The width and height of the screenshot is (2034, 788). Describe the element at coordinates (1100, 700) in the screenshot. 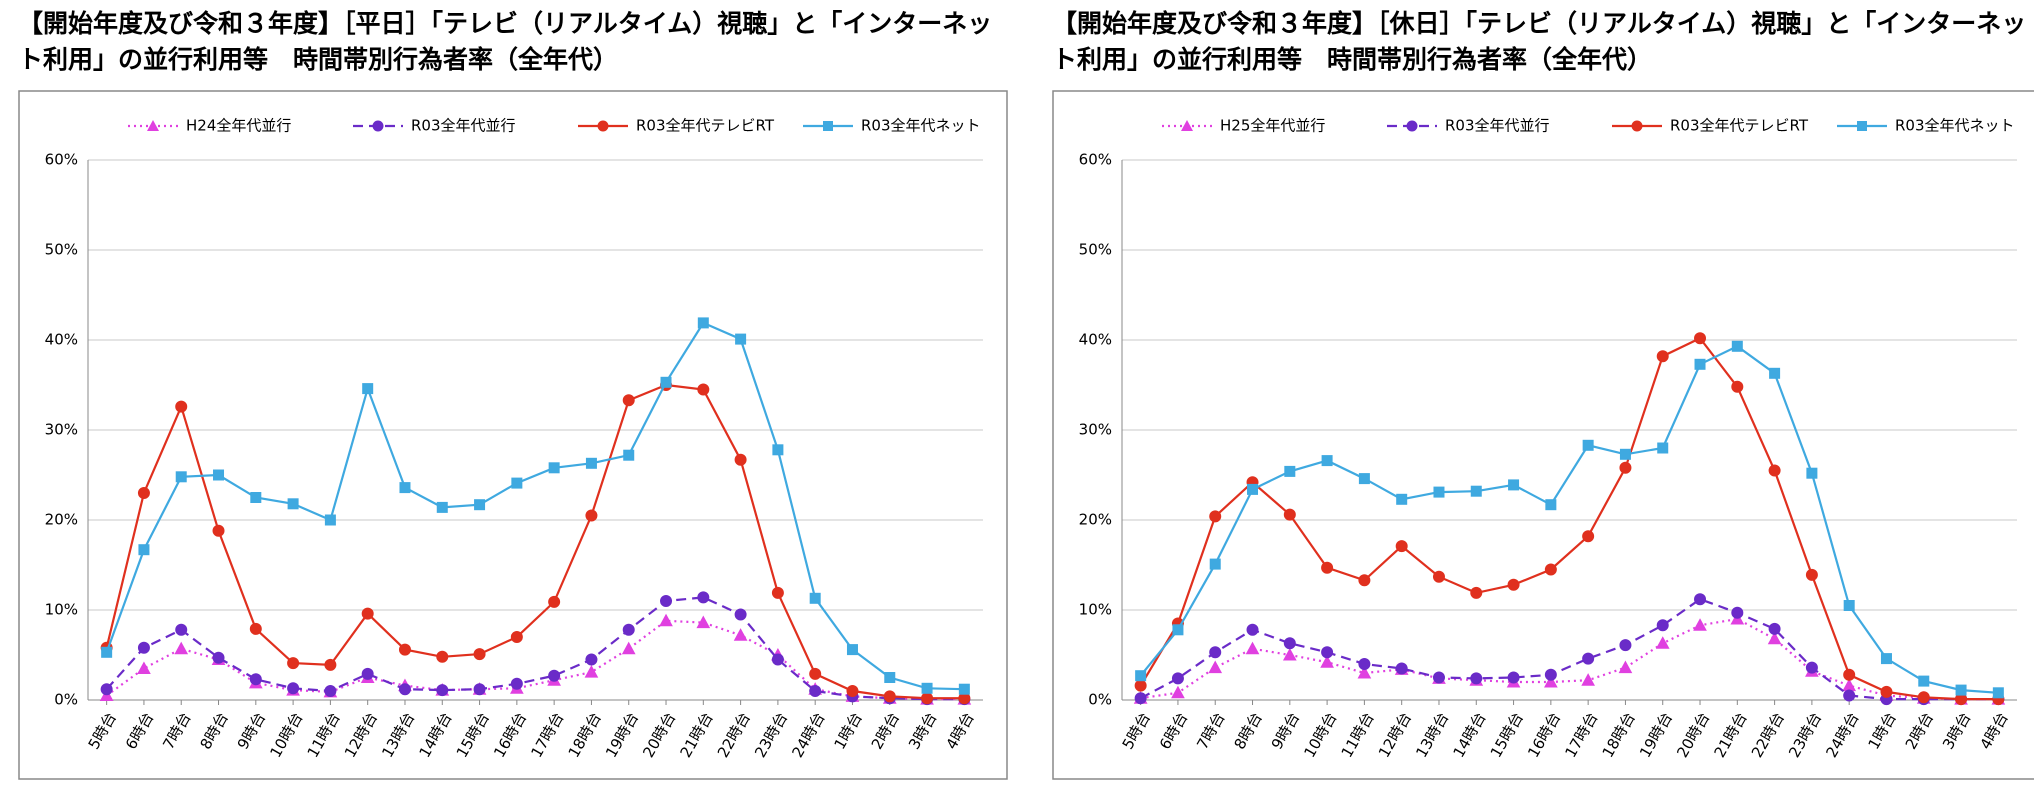

I see `y-tick-label: 0%` at that location.